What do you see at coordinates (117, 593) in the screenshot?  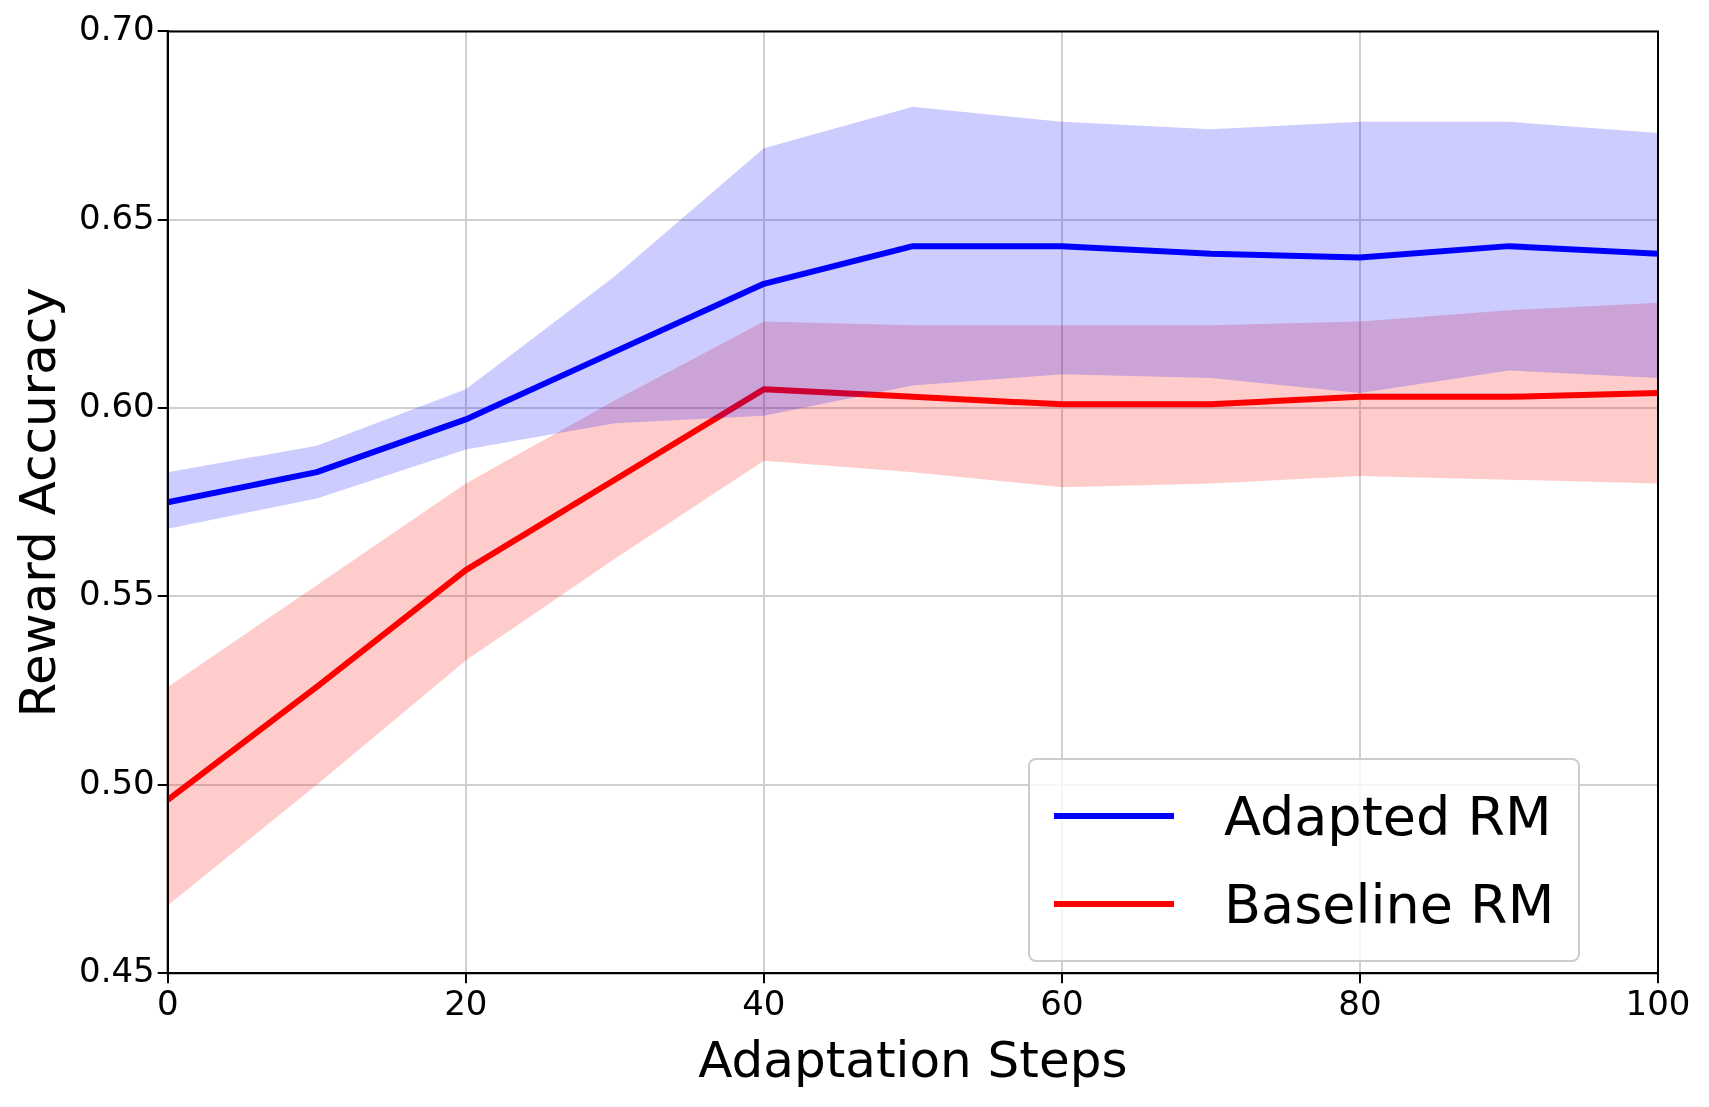 I see `y-tick-label: 0.55` at bounding box center [117, 593].